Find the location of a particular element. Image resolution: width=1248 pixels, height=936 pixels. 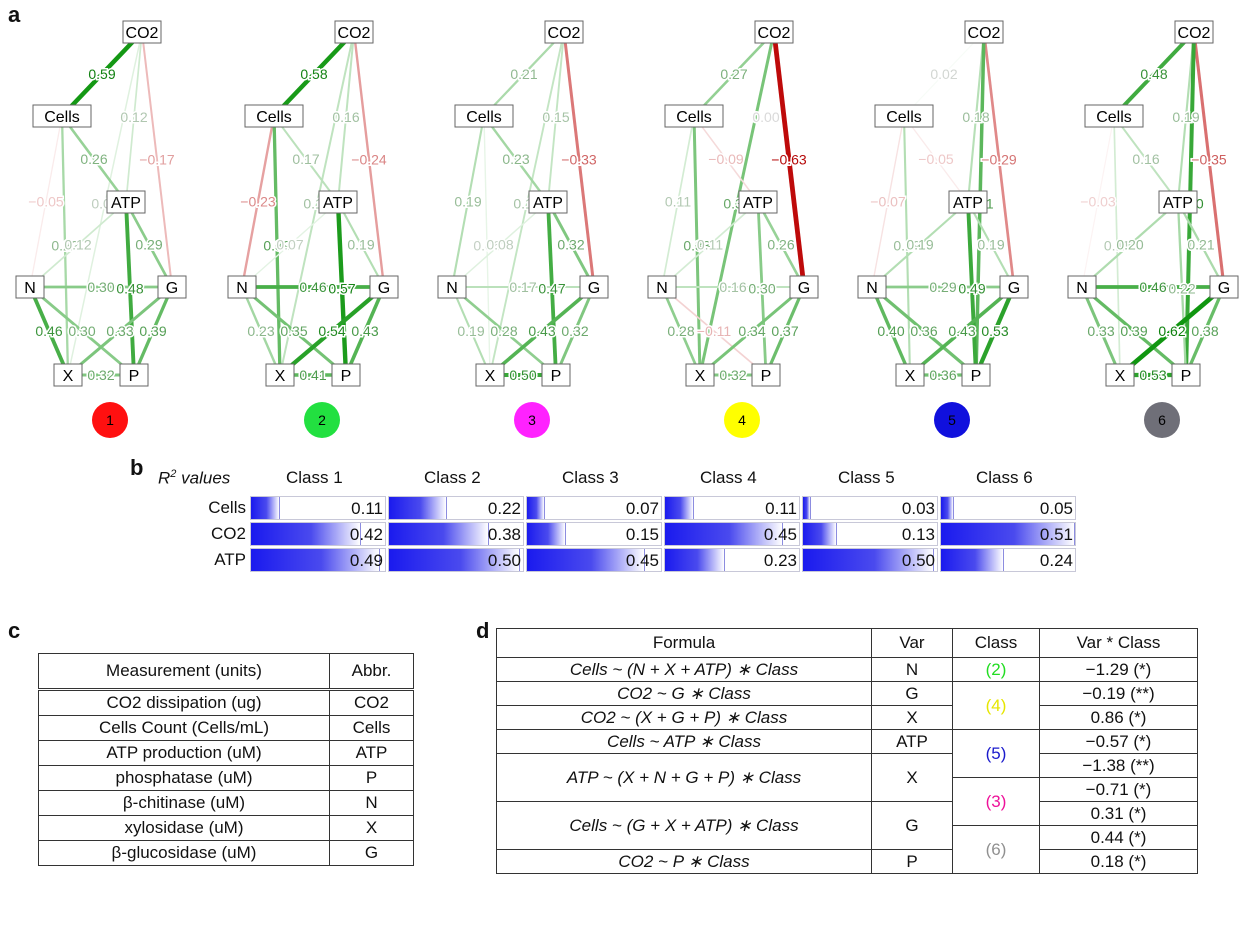

edge-label-CO2-ATP: 0.15 is located at coordinates (555, 117).